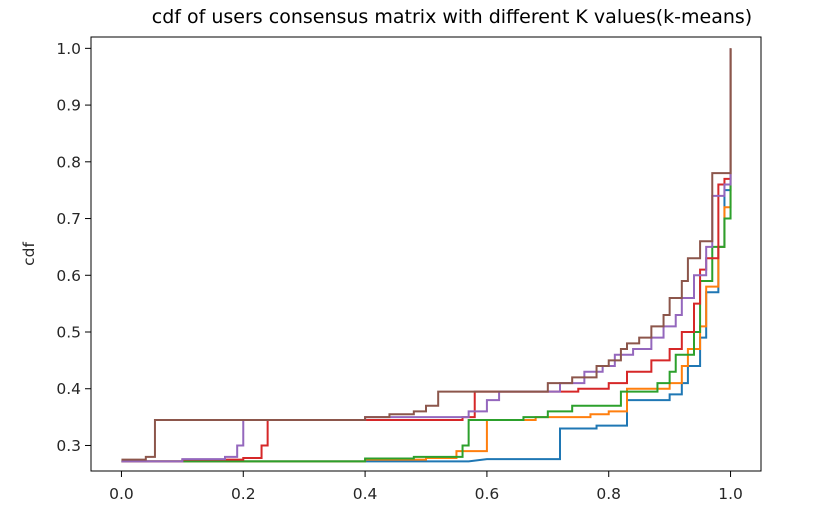  Describe the element at coordinates (68, 333) in the screenshot. I see `y-tick-label: 0.5` at that location.